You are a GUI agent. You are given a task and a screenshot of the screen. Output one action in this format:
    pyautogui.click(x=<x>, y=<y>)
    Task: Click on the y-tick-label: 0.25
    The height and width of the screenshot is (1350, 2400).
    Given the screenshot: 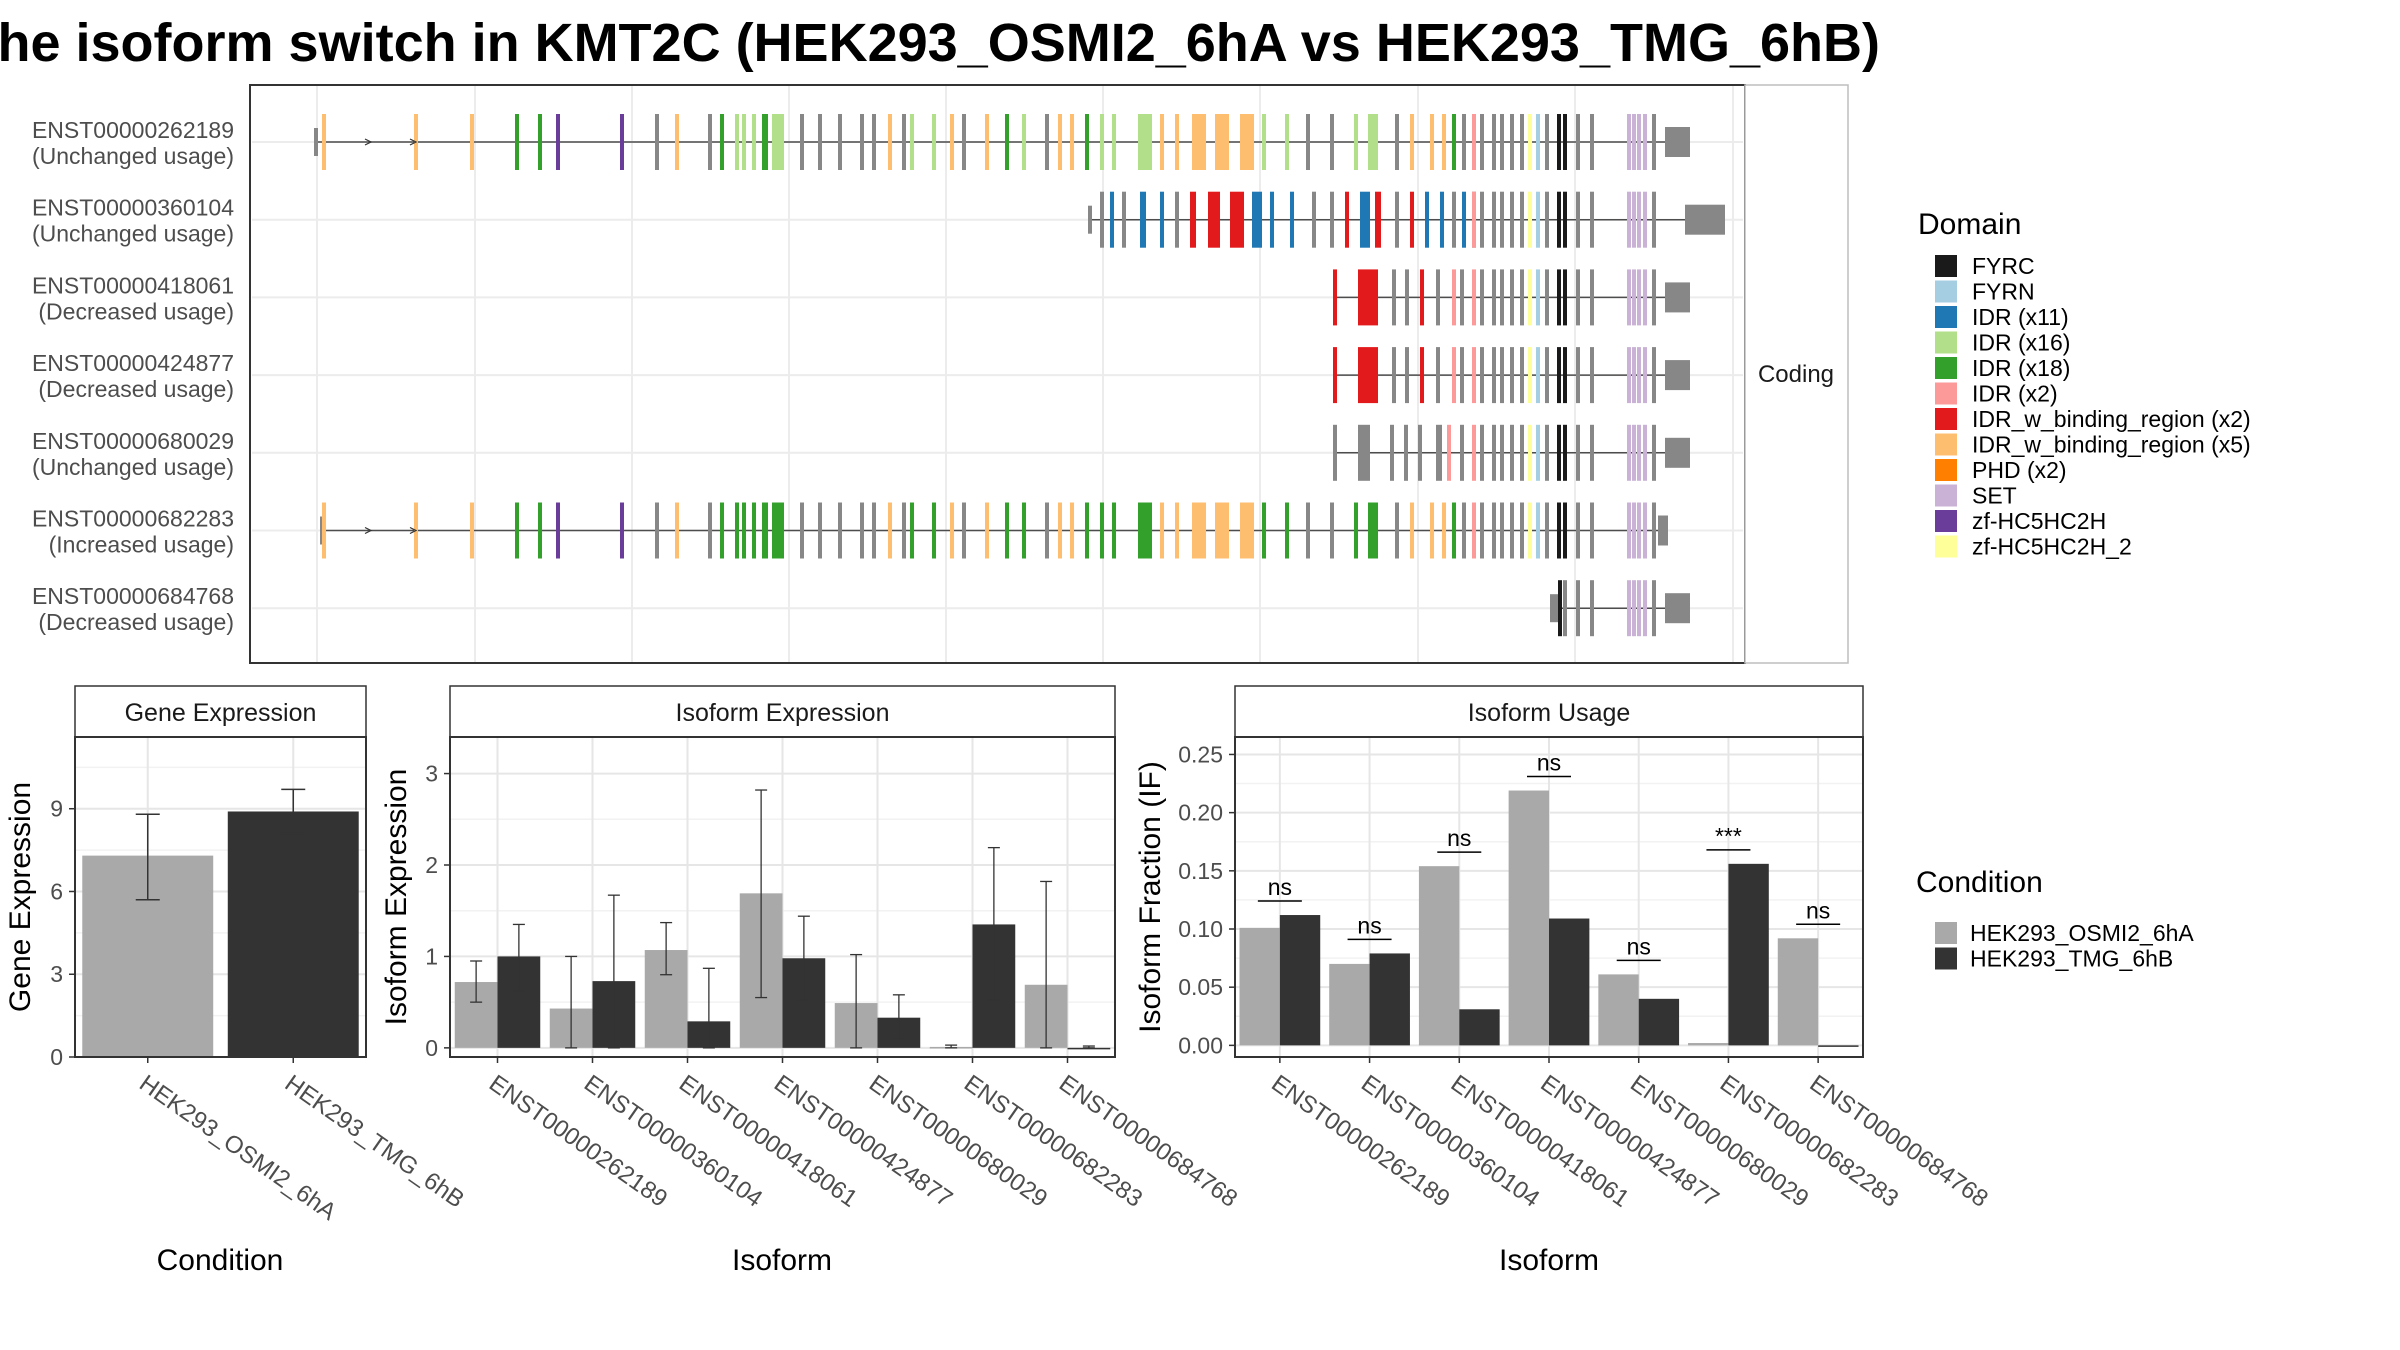 What is the action you would take?
    pyautogui.click(x=1200, y=754)
    